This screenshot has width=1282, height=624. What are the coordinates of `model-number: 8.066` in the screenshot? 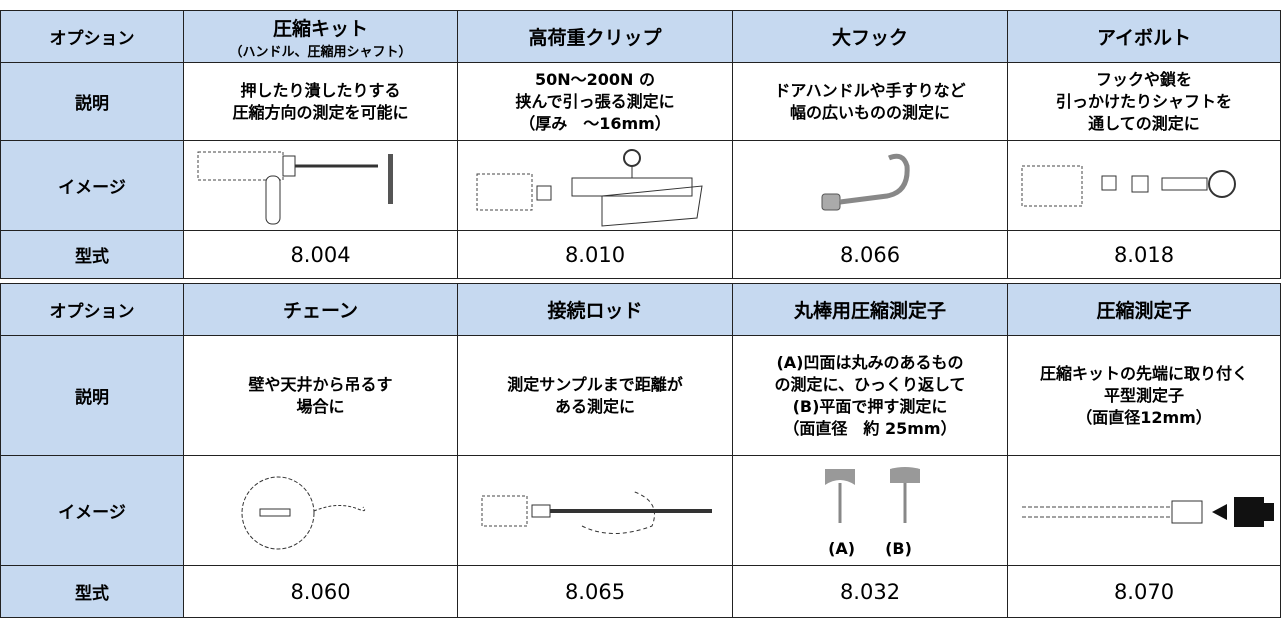 It's located at (870, 254).